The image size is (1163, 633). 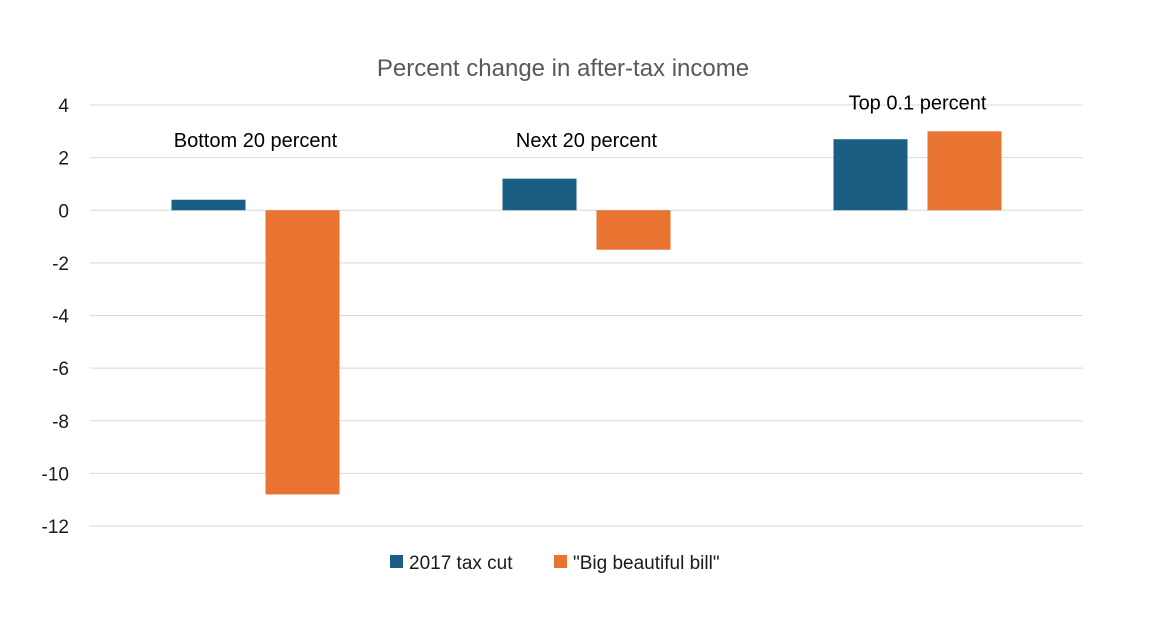 What do you see at coordinates (55, 527) in the screenshot?
I see `y-tick-label: -12` at bounding box center [55, 527].